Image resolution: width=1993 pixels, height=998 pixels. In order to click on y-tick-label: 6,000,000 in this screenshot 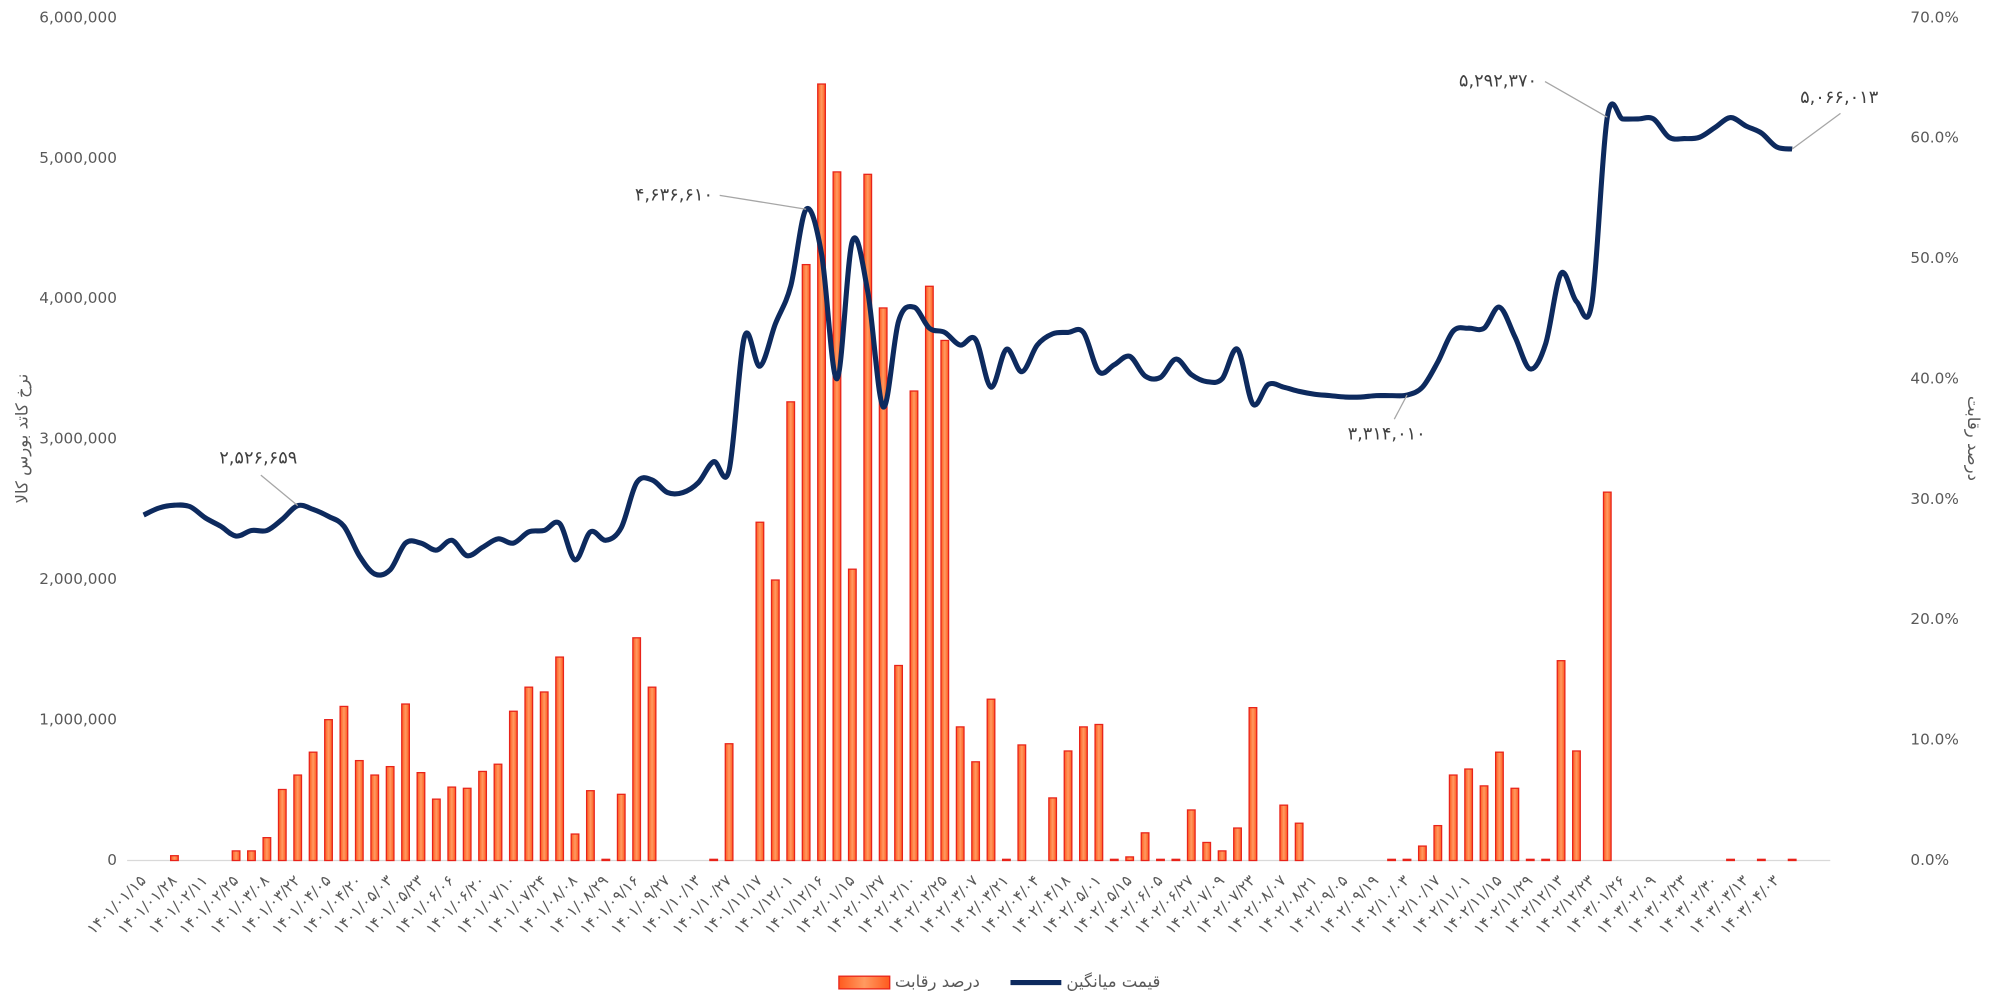, I will do `click(78, 17)`.